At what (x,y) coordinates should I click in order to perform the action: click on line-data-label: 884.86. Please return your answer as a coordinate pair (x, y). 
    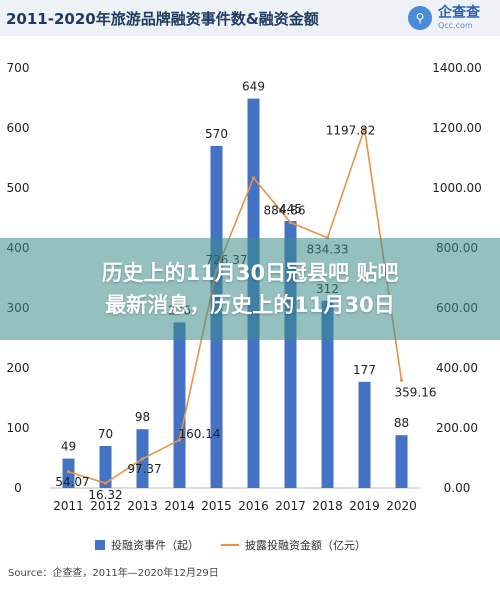
    Looking at the image, I should click on (285, 211).